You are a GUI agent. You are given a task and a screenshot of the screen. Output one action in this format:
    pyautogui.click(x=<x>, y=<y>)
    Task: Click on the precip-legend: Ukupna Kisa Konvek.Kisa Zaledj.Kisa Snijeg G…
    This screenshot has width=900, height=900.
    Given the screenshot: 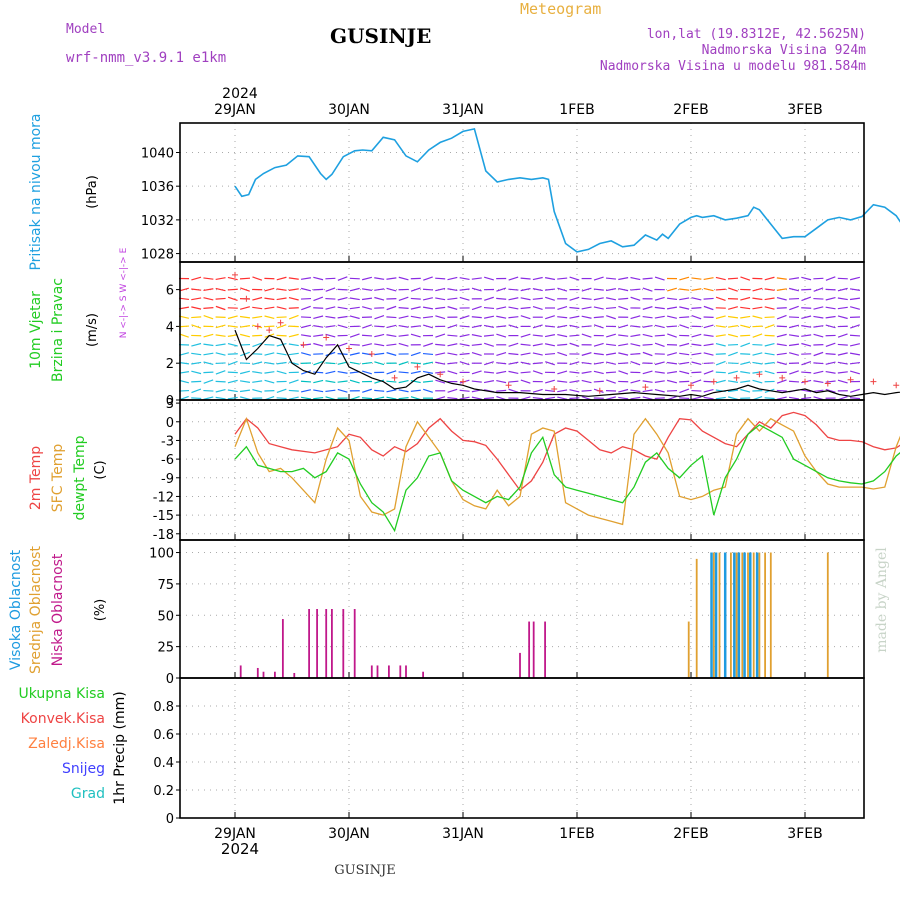 What is the action you would take?
    pyautogui.click(x=61, y=744)
    